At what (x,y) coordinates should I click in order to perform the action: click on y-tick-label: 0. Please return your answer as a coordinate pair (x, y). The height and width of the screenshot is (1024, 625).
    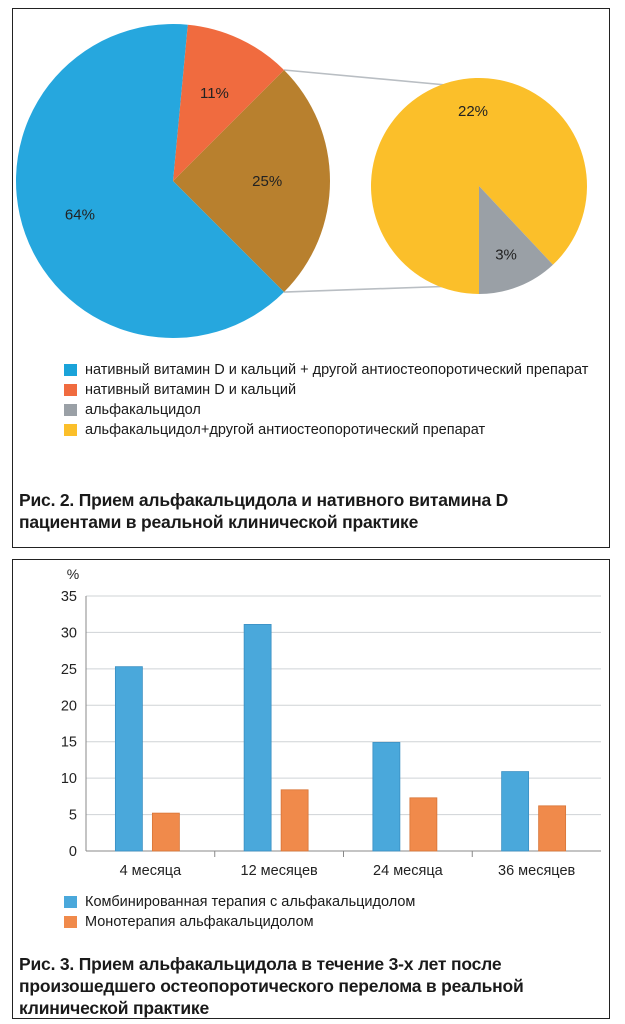
    Looking at the image, I should click on (73, 852).